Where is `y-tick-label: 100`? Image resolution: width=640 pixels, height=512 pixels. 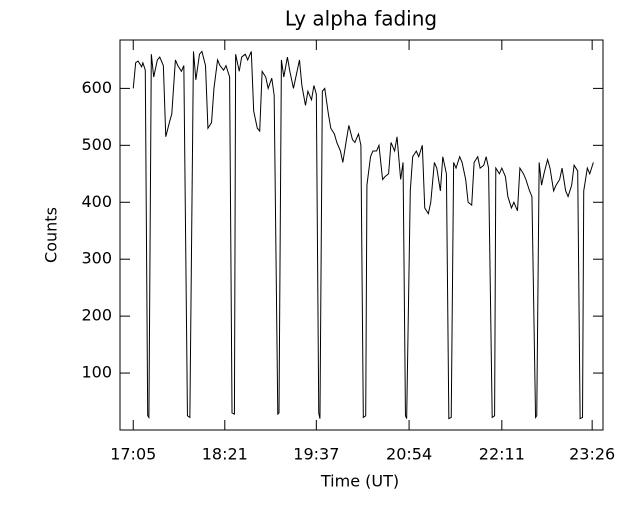 y-tick-label: 100 is located at coordinates (96, 372).